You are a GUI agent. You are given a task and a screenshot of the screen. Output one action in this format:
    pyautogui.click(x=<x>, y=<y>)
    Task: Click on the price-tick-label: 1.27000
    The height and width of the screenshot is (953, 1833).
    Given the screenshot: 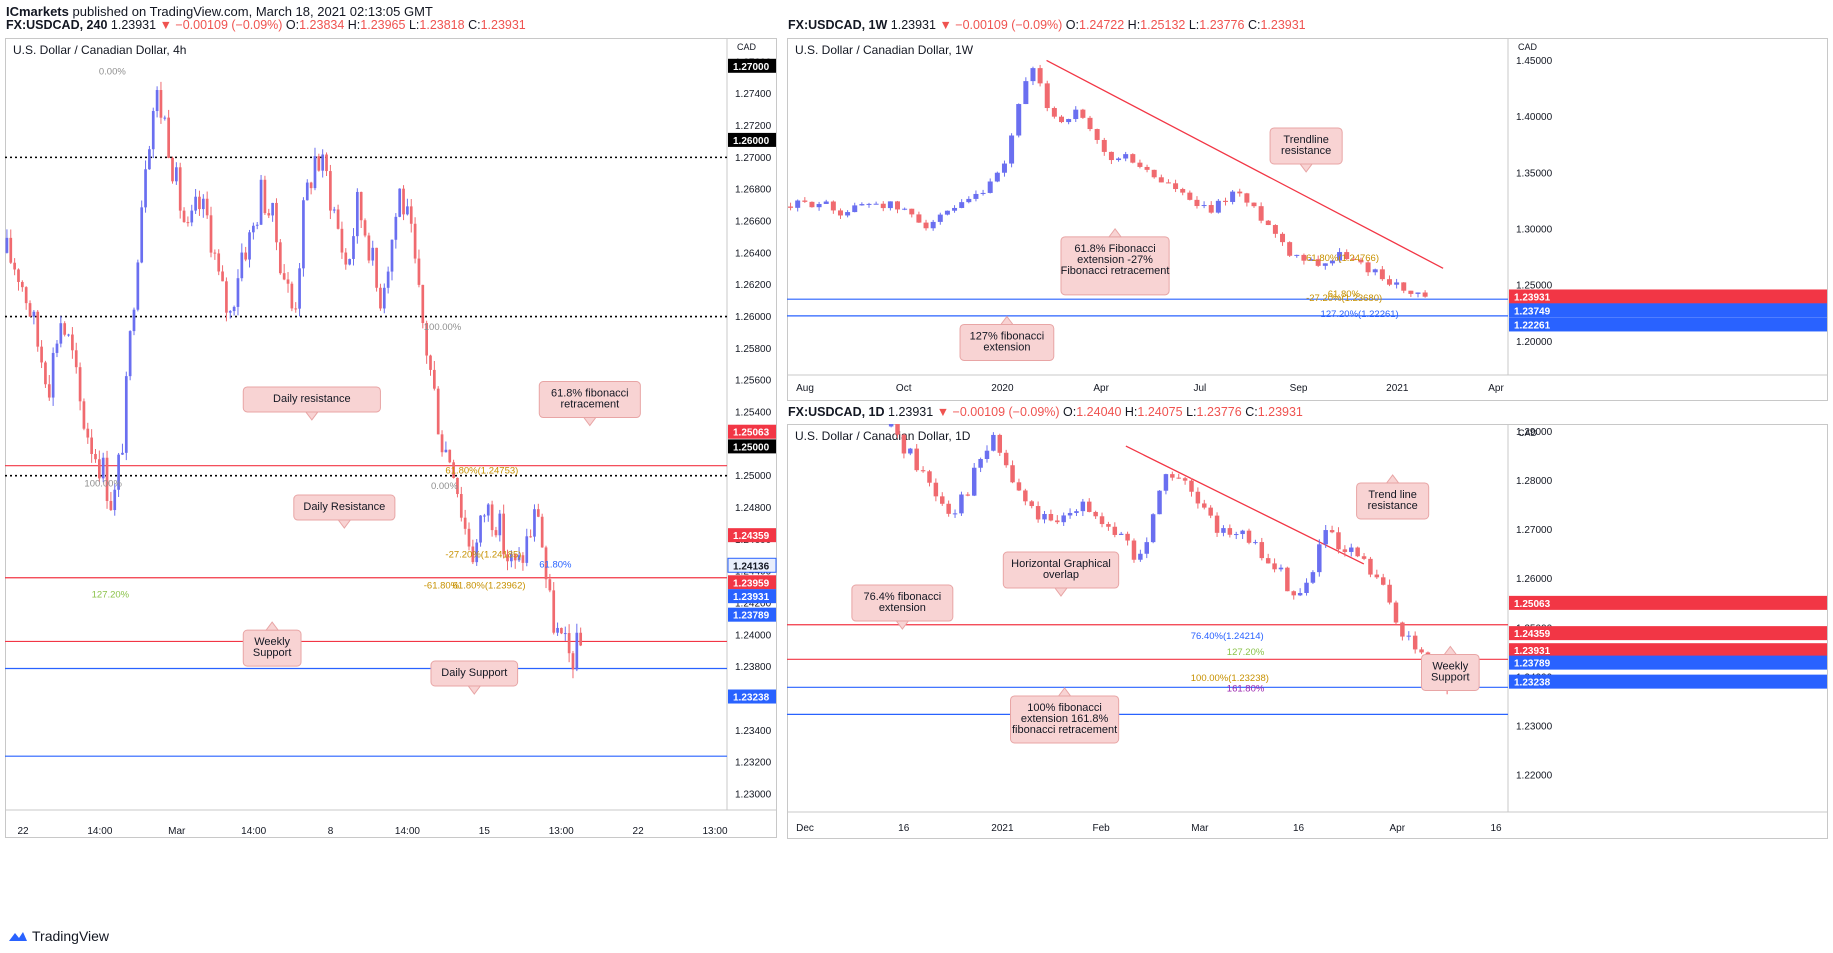 What is the action you would take?
    pyautogui.click(x=753, y=158)
    